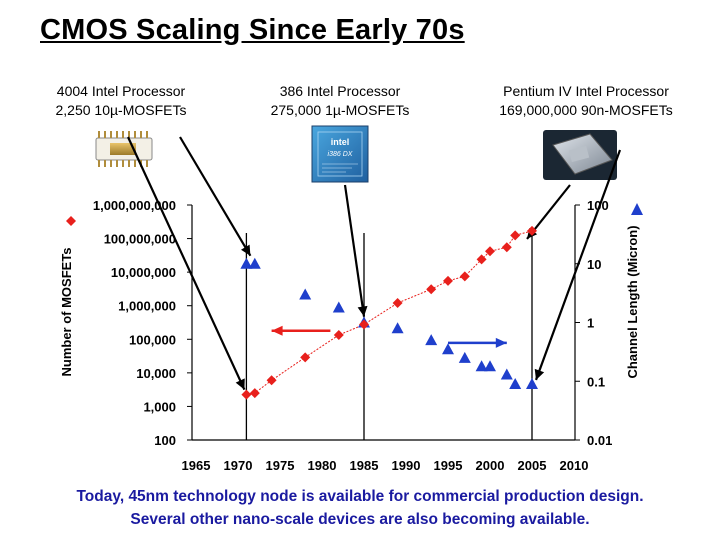 This screenshot has height=540, width=720. I want to click on processor-4004-name: 4004 Intel Processor, so click(121, 91).